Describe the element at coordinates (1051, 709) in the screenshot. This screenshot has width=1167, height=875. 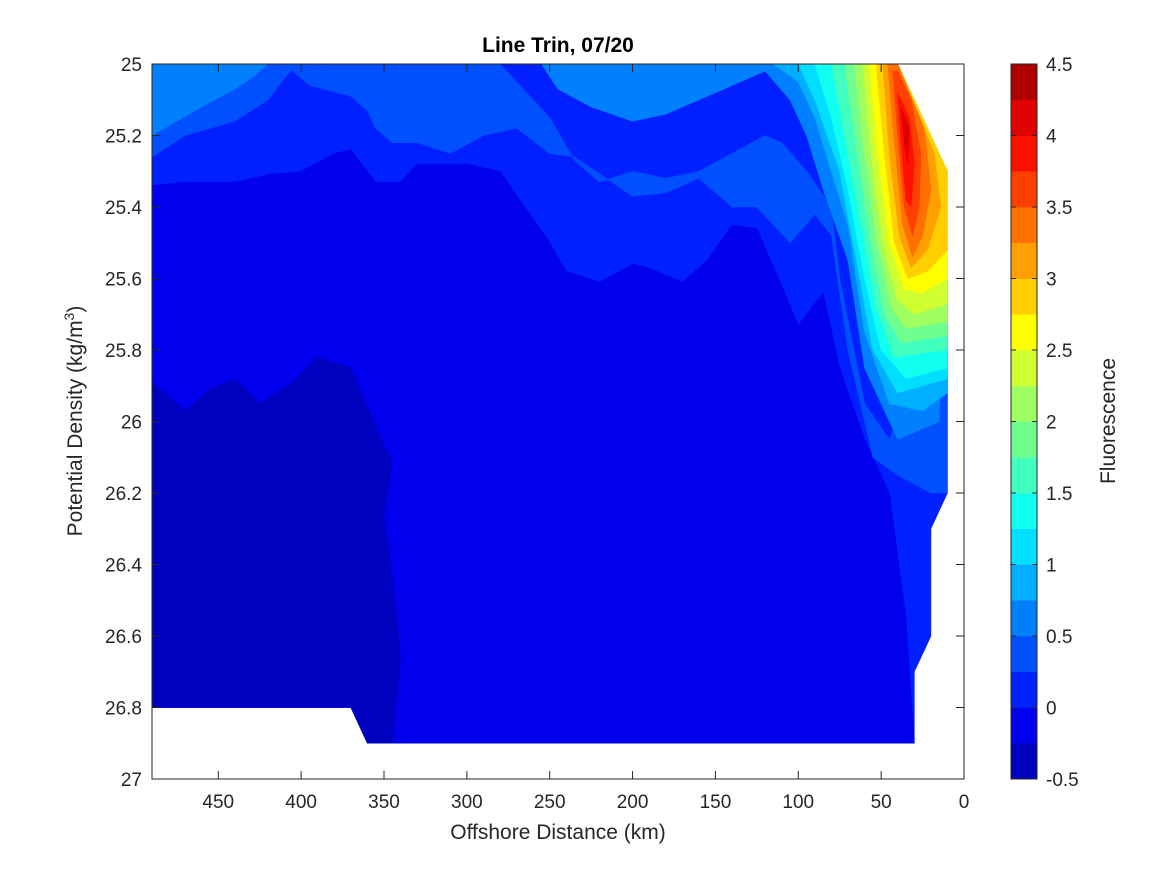
I see `colorbar-tick-label: 0` at that location.